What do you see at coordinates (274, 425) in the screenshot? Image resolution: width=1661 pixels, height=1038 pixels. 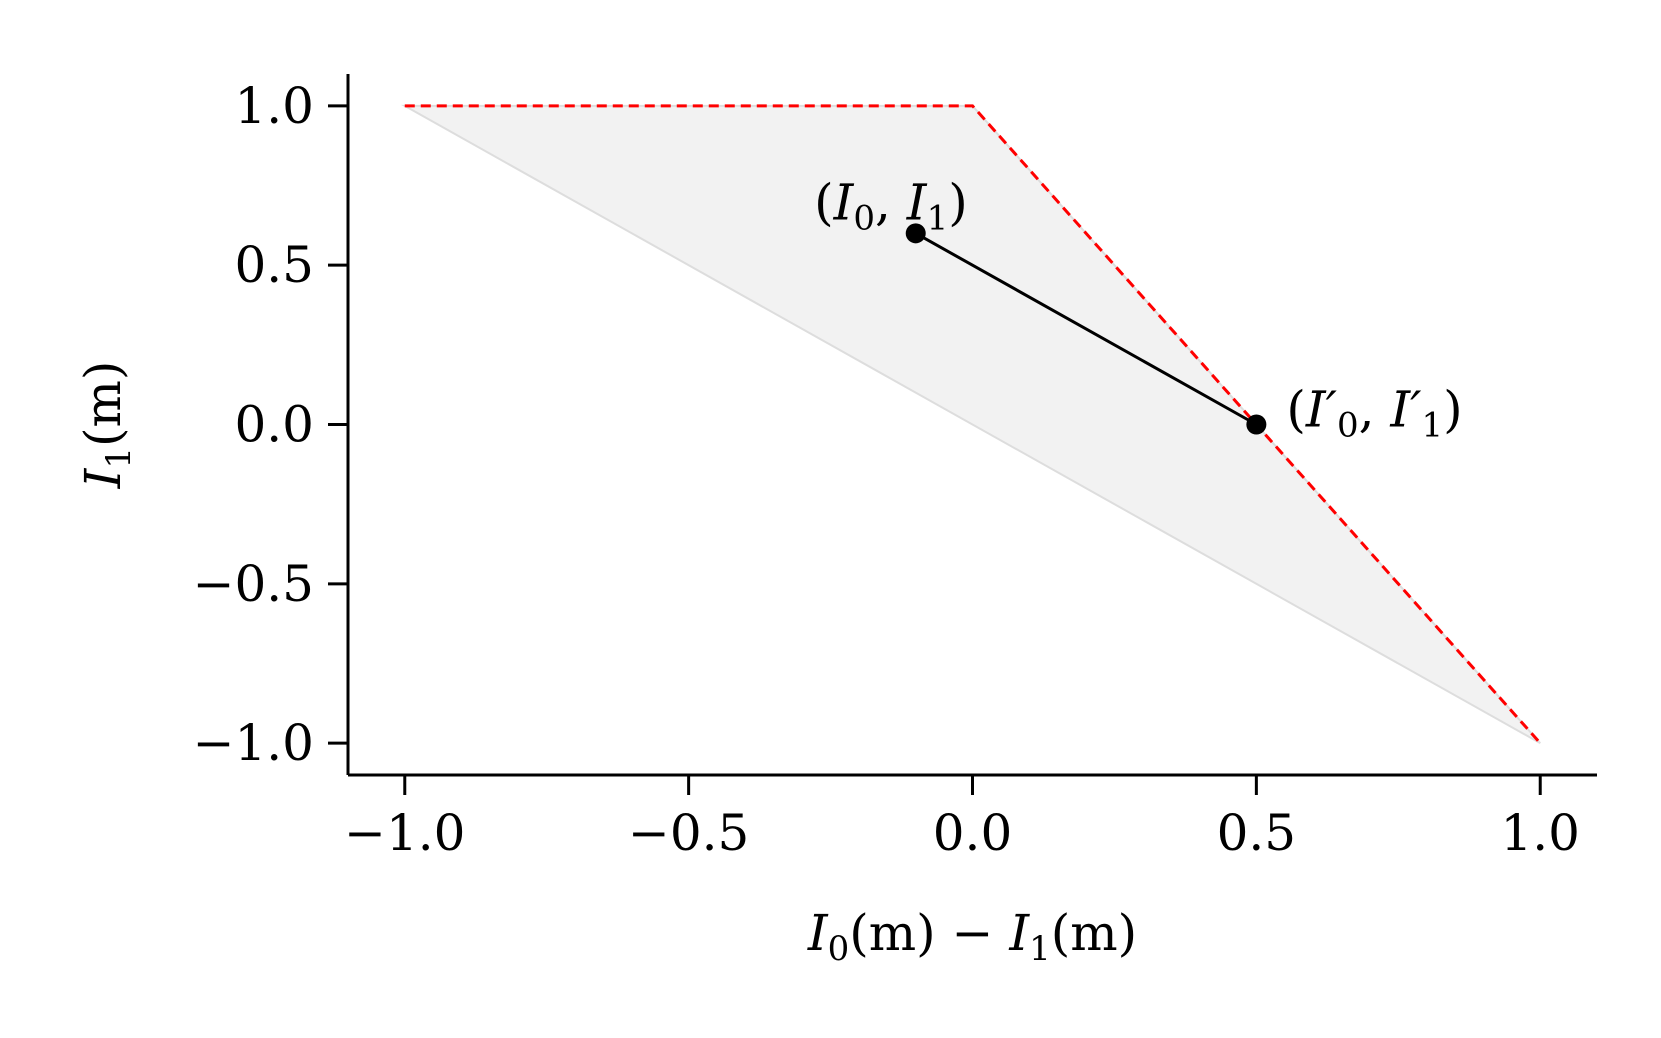 I see `y-tick-label: 0.0` at bounding box center [274, 425].